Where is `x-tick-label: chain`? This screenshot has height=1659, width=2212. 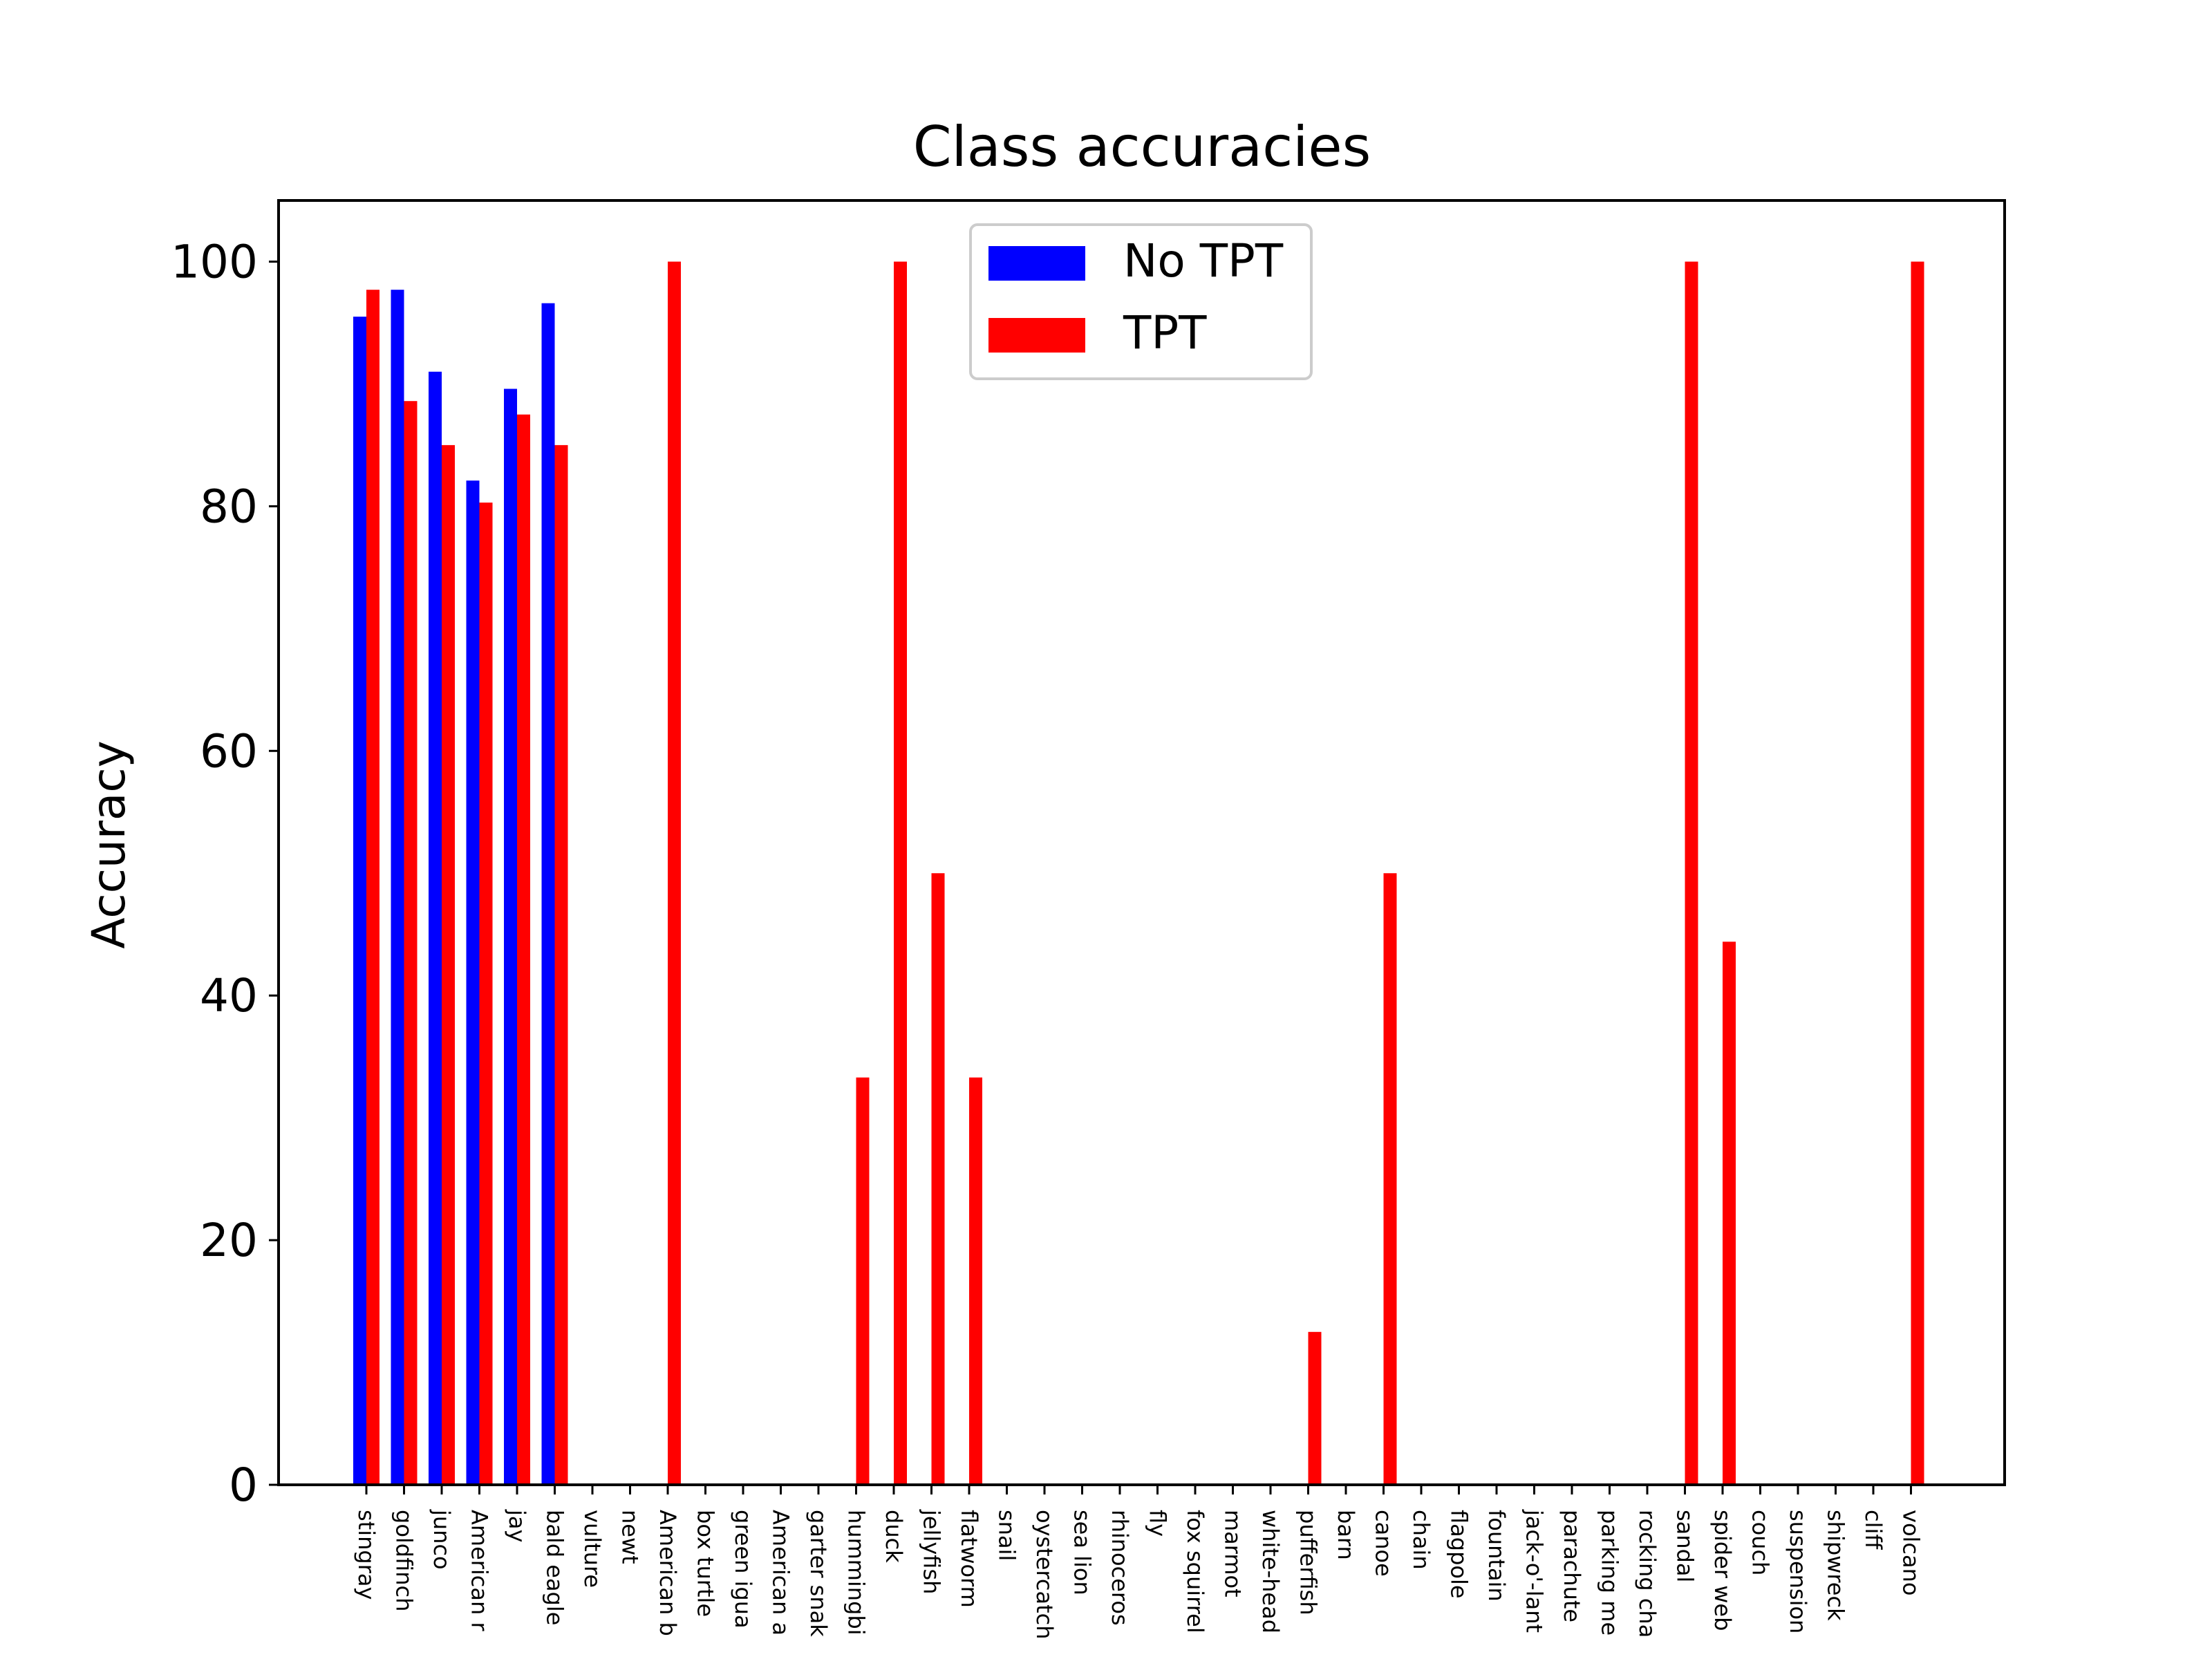
x-tick-label: chain is located at coordinates (1421, 1540).